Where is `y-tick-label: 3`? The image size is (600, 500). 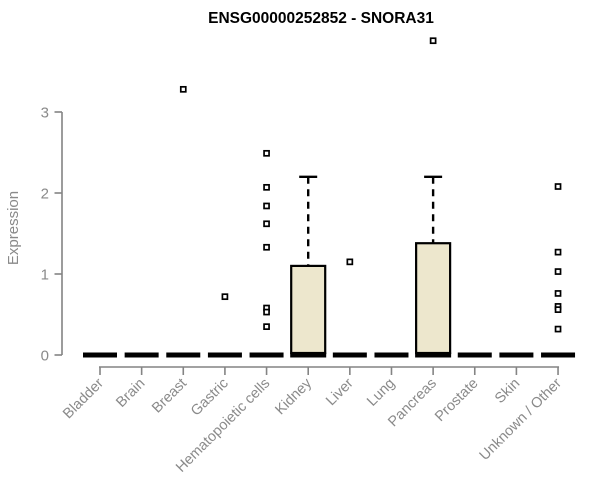
y-tick-label: 3 is located at coordinates (45, 113).